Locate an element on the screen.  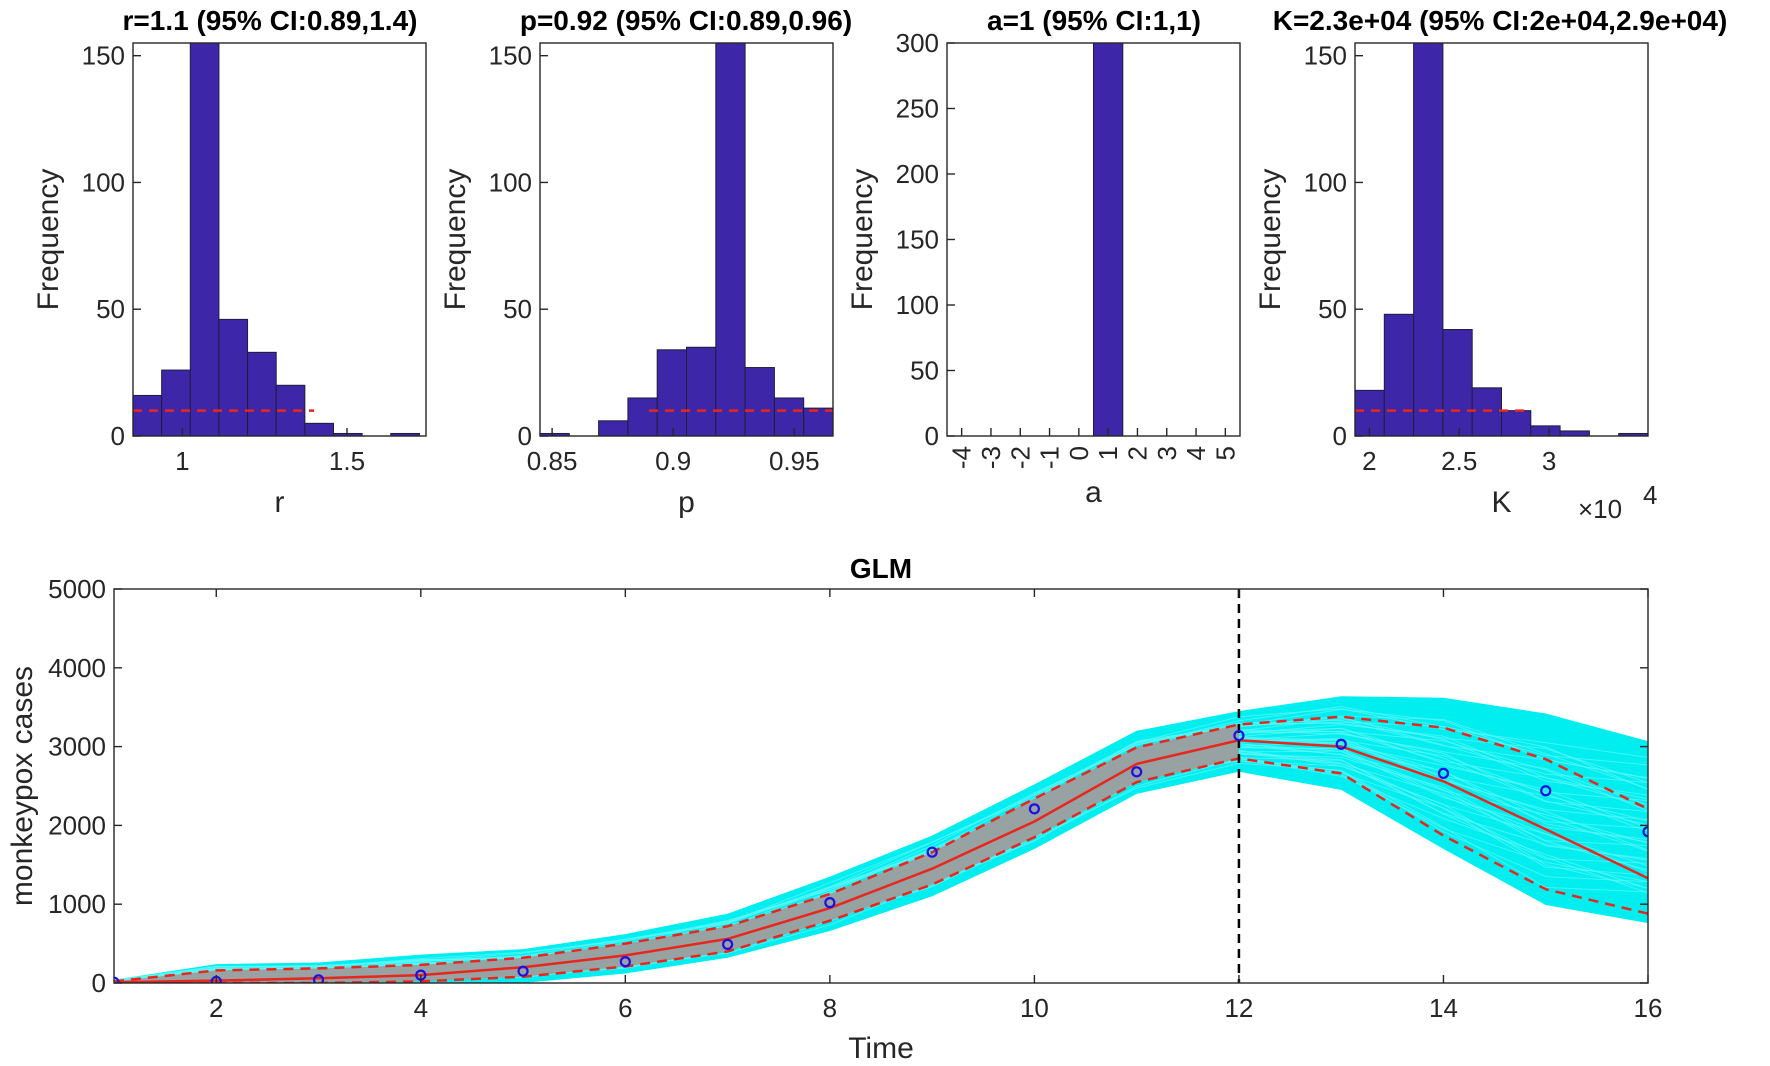
x-tick-label: -2 is located at coordinates (1020, 457).